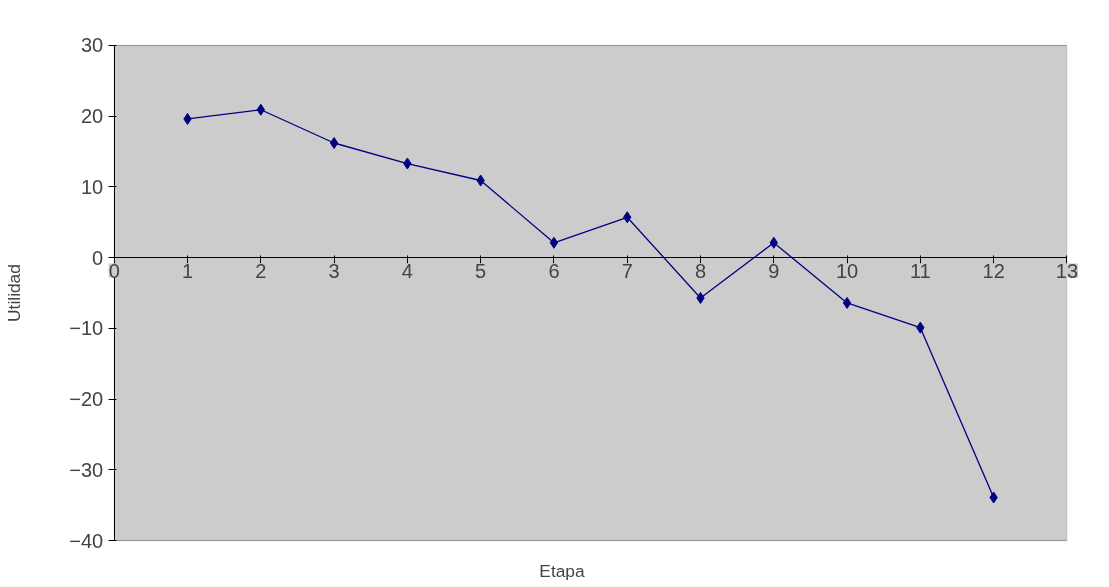 This screenshot has width=1109, height=587. I want to click on x-tick-label: 9, so click(774, 270).